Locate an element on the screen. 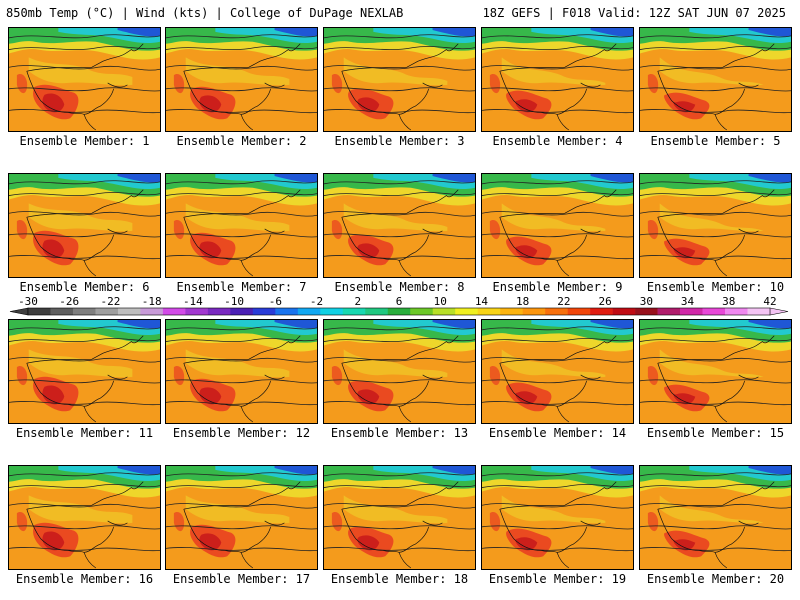 The image size is (800, 600). ensemble-member-panel: Ensemble Member: 13 is located at coordinates (399, 383).